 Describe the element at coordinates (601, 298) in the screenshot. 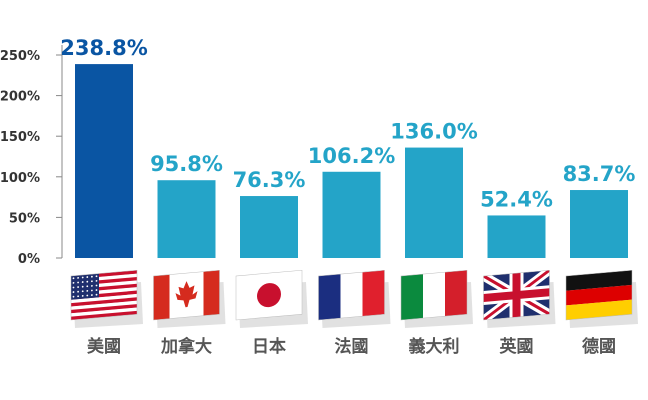

I see `germany-flag-icon` at that location.